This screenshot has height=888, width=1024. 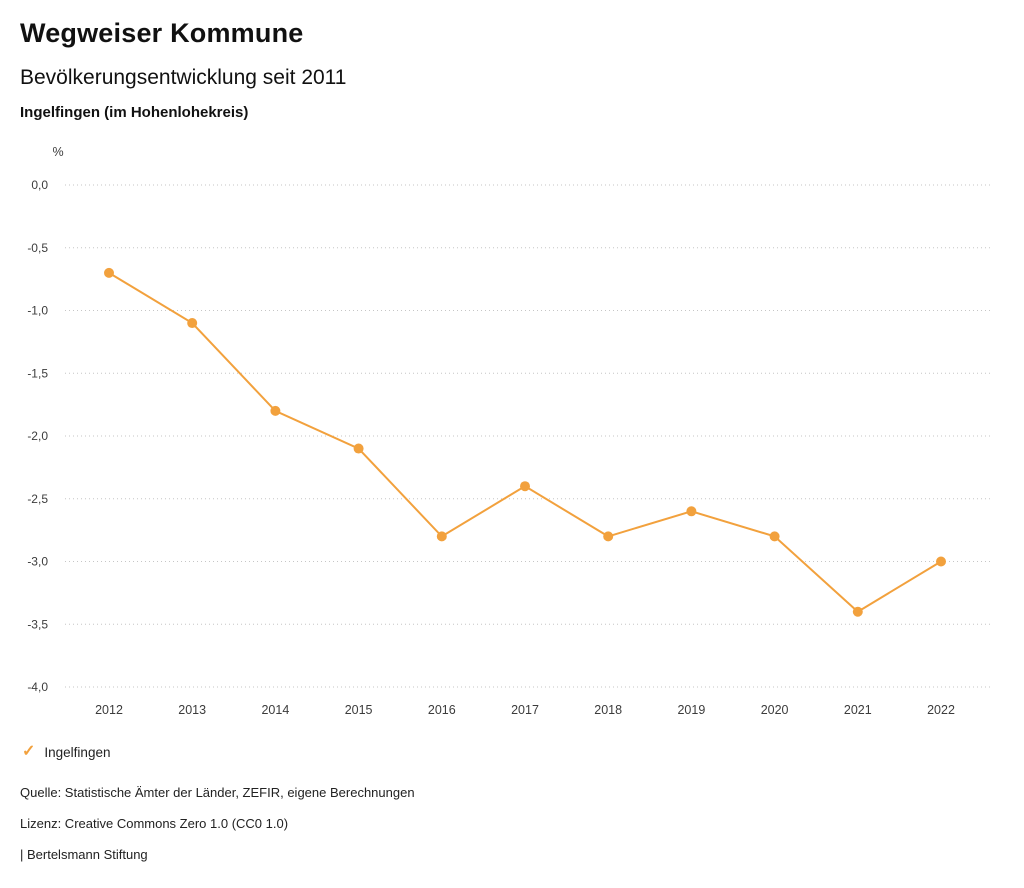 What do you see at coordinates (37, 562) in the screenshot?
I see `svg-text: -3,0` at bounding box center [37, 562].